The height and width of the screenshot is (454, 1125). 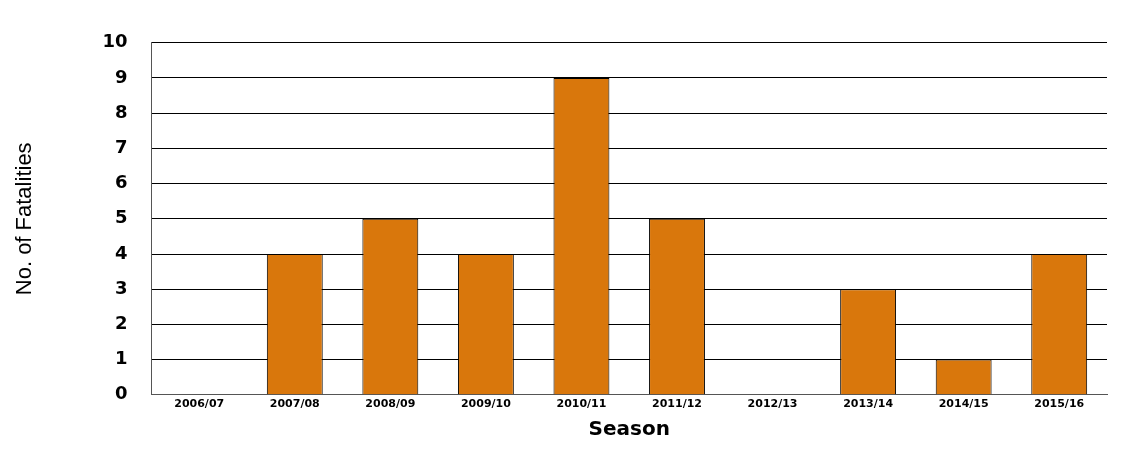 I want to click on y-tick-label: 2, so click(x=121, y=323).